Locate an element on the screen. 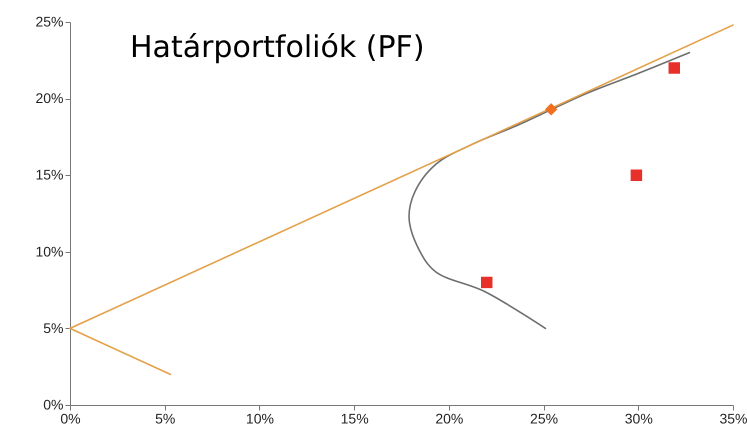 Image resolution: width=747 pixels, height=445 pixels. chart-title: Határportfoliók (PF) is located at coordinates (277, 47).